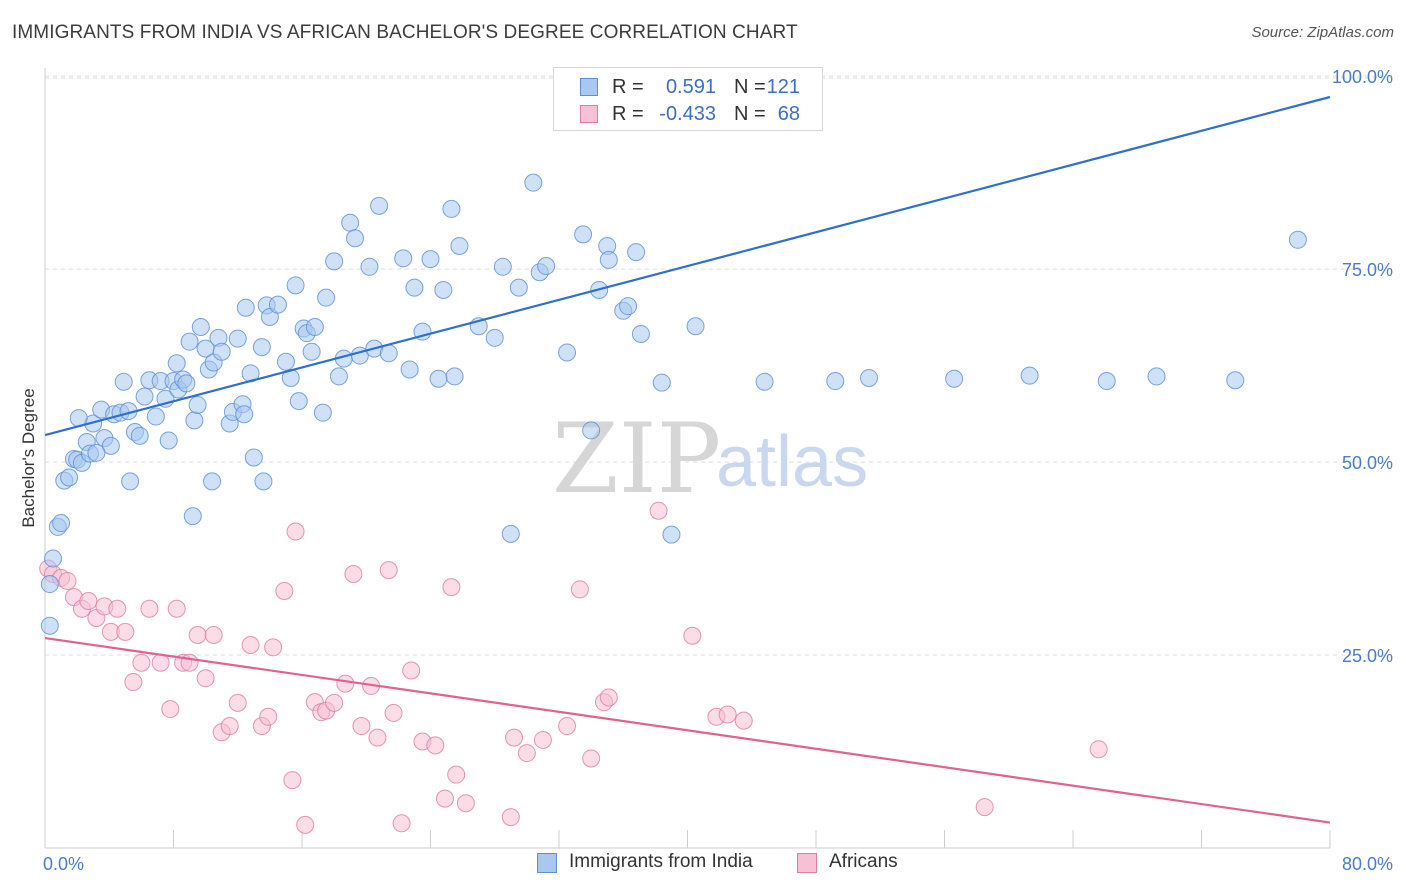 The height and width of the screenshot is (892, 1406). What do you see at coordinates (788, 114) in the screenshot?
I see `legend-n-value: 68` at bounding box center [788, 114].